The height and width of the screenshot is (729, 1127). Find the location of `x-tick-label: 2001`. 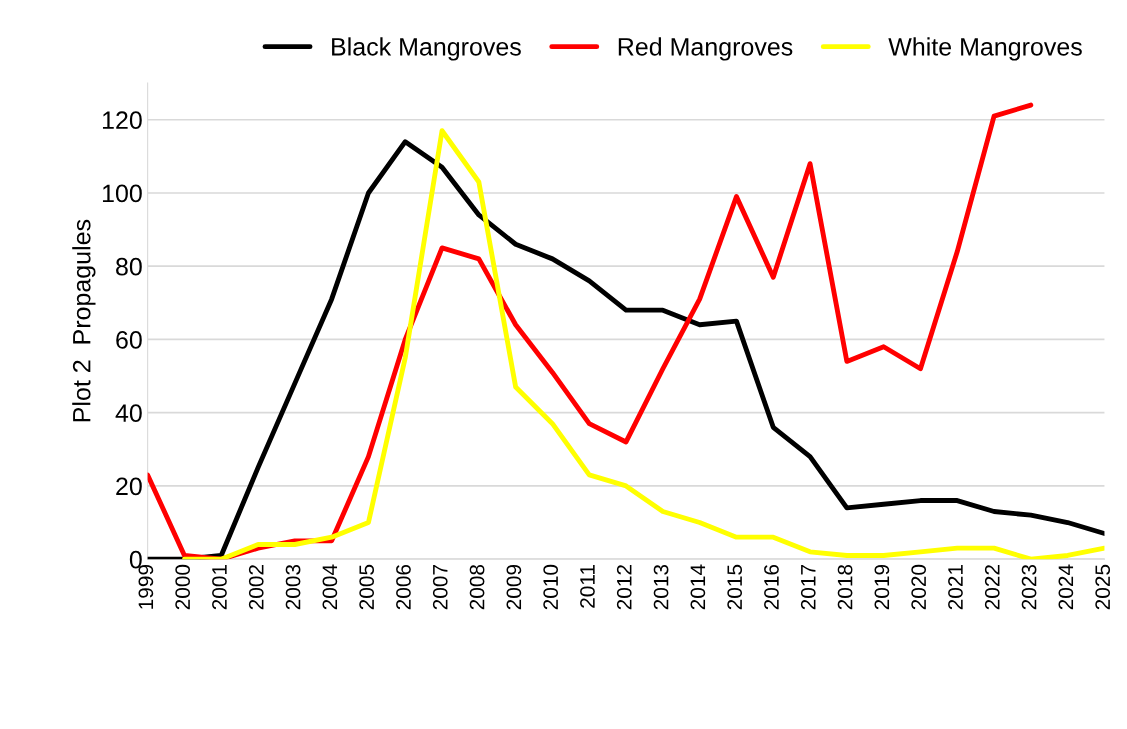

x-tick-label: 2001 is located at coordinates (219, 587).